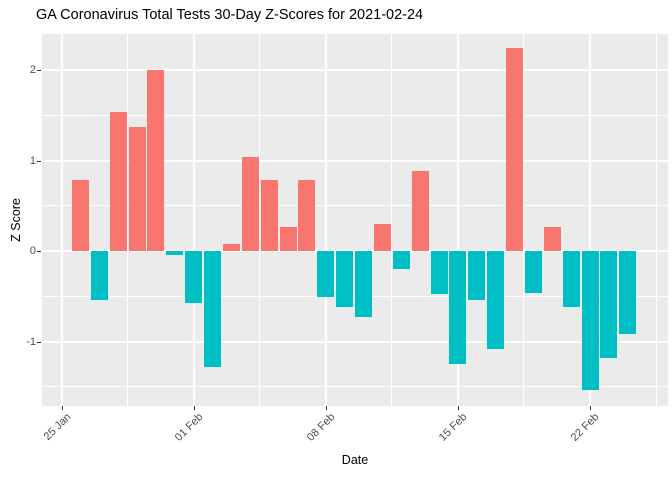 The image size is (672, 480). I want to click on x-tick-label: 25 Jan, so click(57, 427).